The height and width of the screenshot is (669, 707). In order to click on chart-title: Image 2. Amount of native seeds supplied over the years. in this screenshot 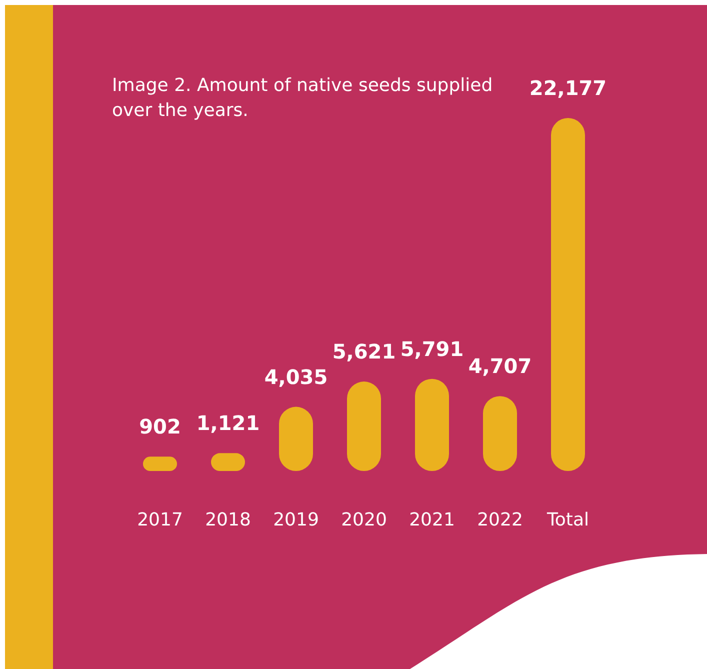, I will do `click(305, 98)`.